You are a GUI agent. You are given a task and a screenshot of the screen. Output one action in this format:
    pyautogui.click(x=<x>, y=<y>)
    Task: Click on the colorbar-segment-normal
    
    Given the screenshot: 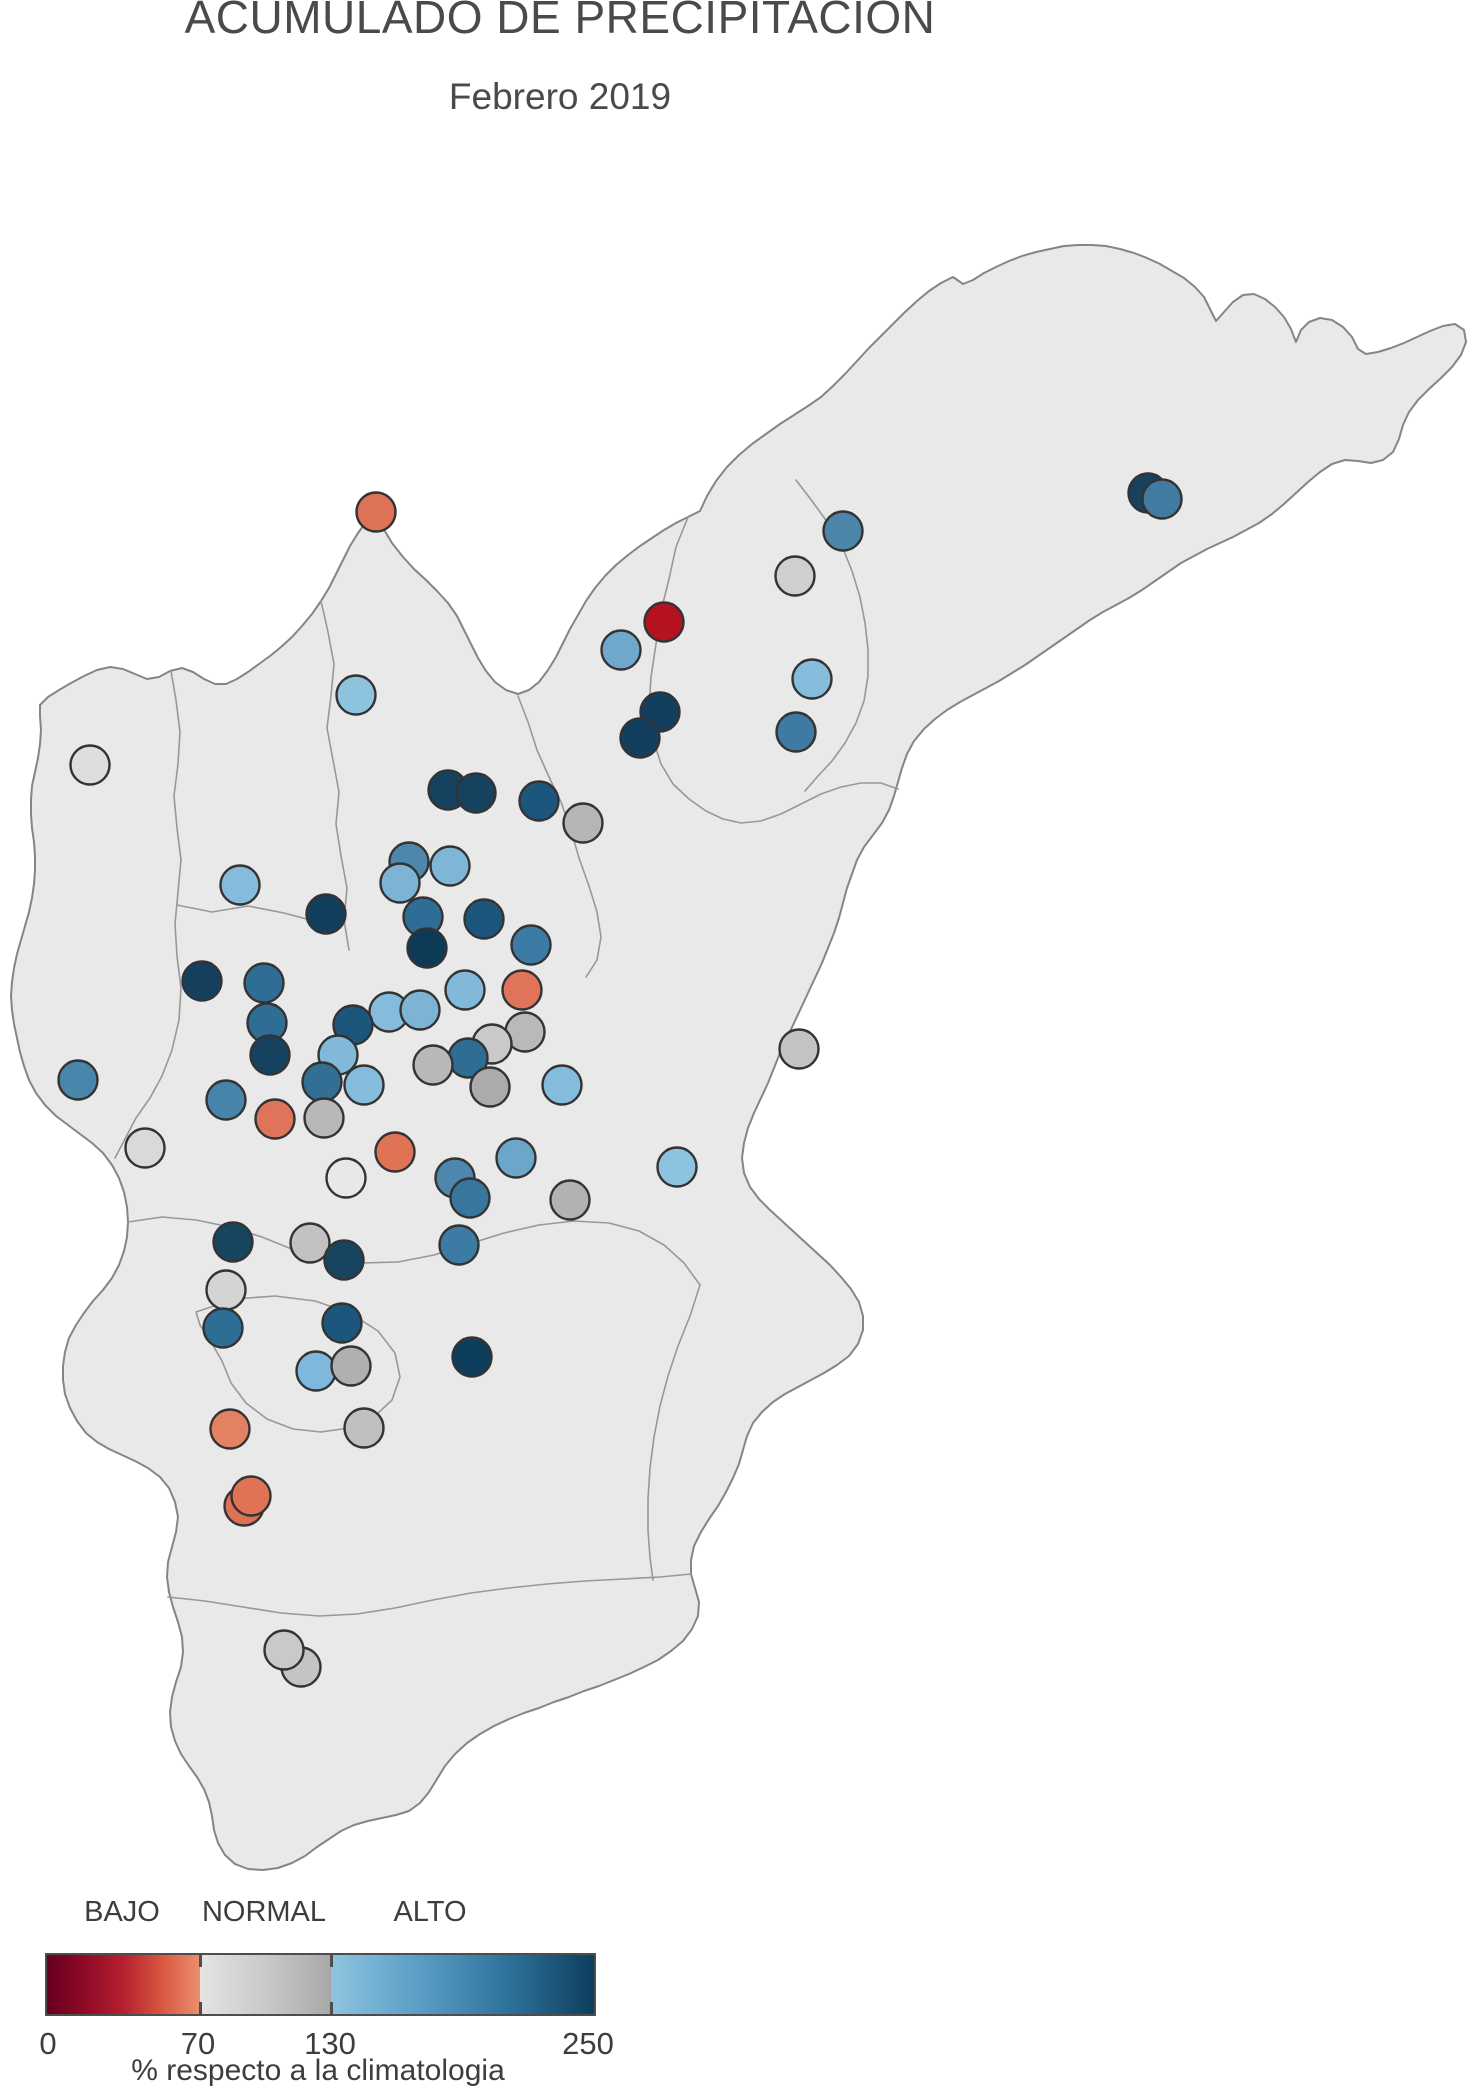 What is the action you would take?
    pyautogui.click(x=266, y=1984)
    